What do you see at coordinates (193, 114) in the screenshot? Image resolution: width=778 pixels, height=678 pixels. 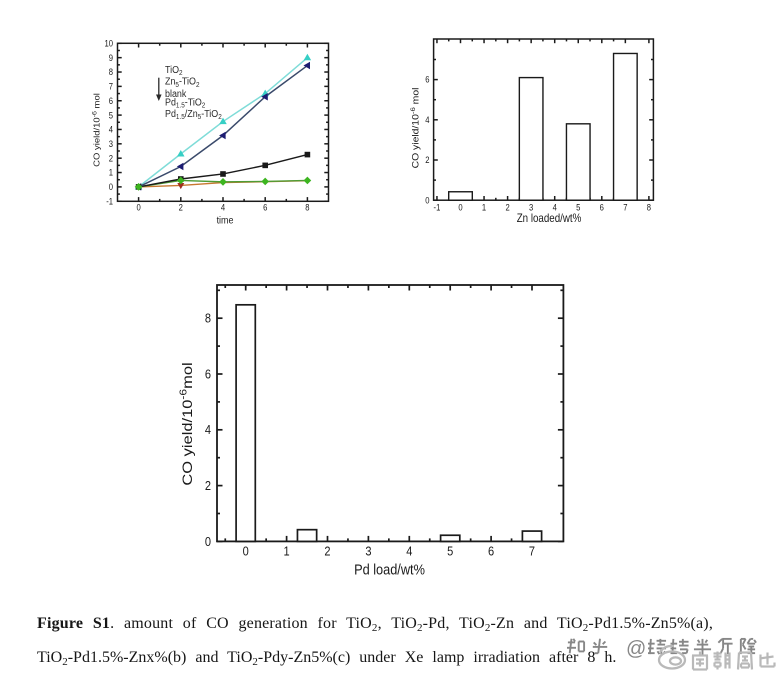 I see `svg-text: Pd1.5/Zn5-TiO2` at bounding box center [193, 114].